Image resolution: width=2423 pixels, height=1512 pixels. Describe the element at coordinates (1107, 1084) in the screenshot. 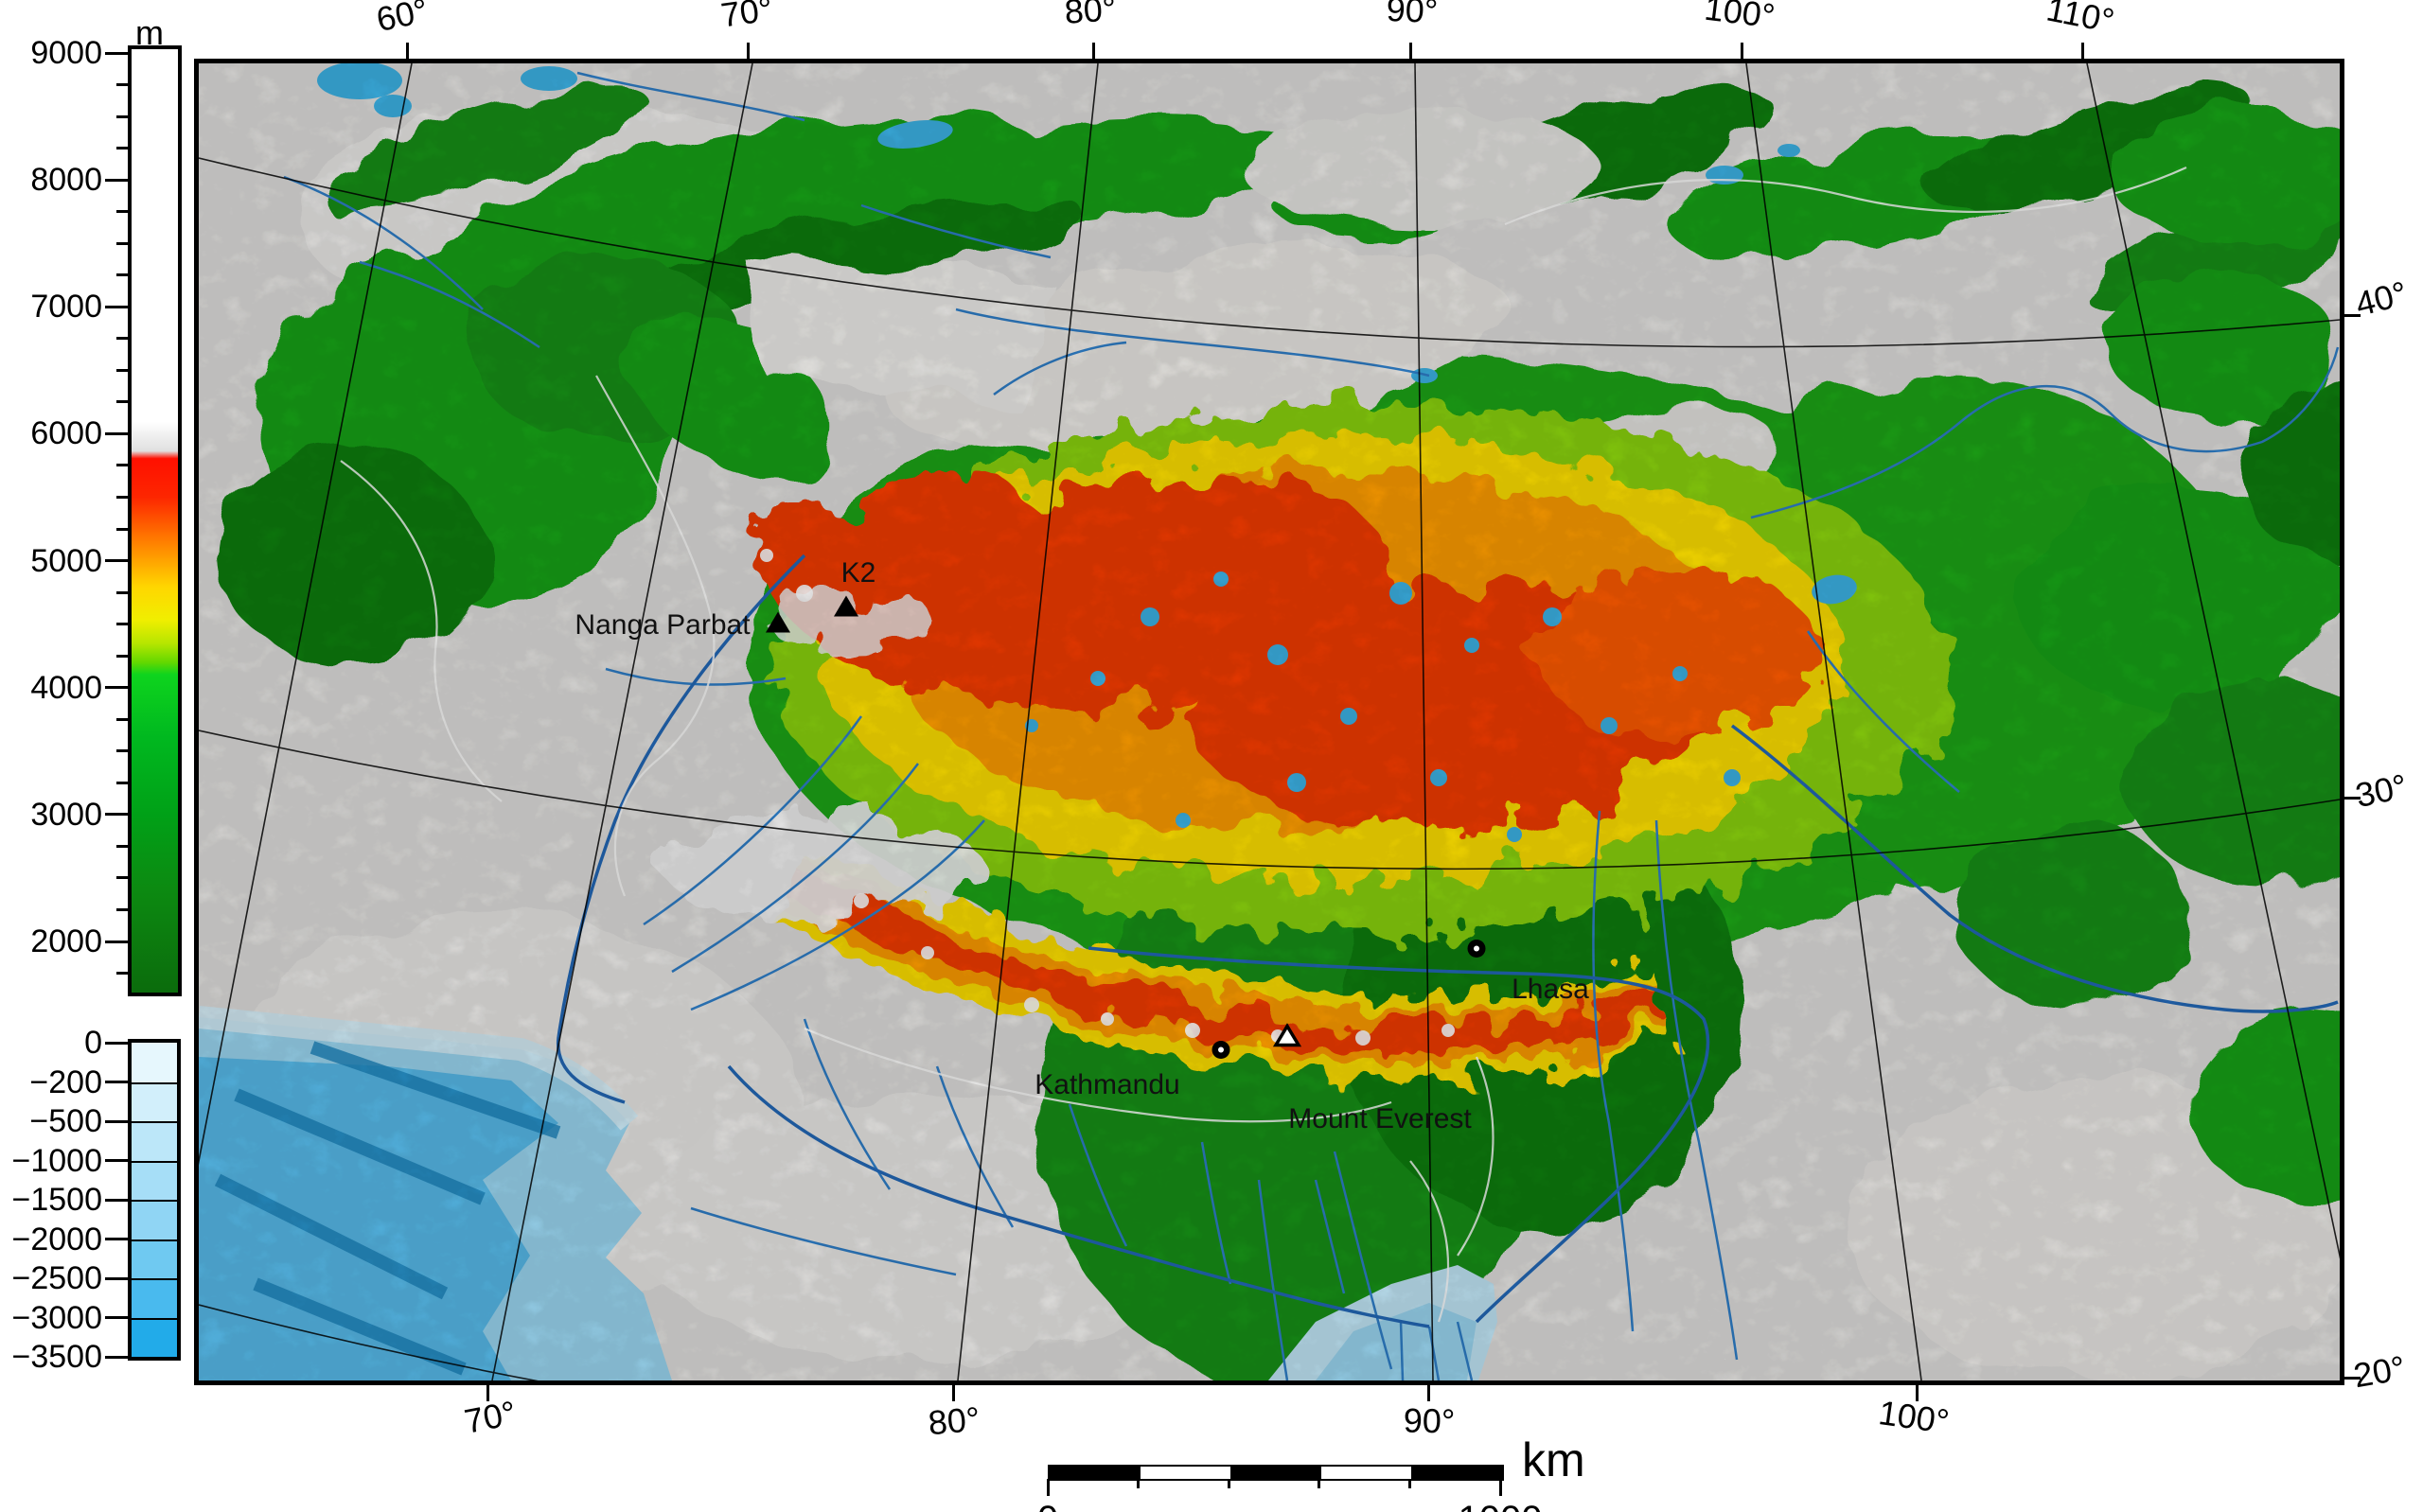

I see `place-label: Kathmandu` at that location.